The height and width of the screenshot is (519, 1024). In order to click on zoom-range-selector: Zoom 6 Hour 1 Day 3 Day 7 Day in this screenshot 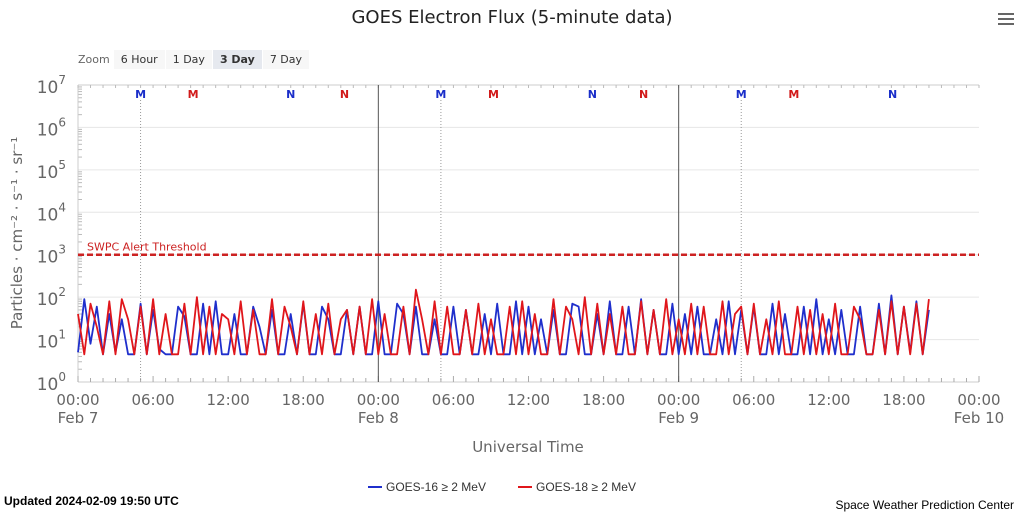, I will do `click(194, 59)`.